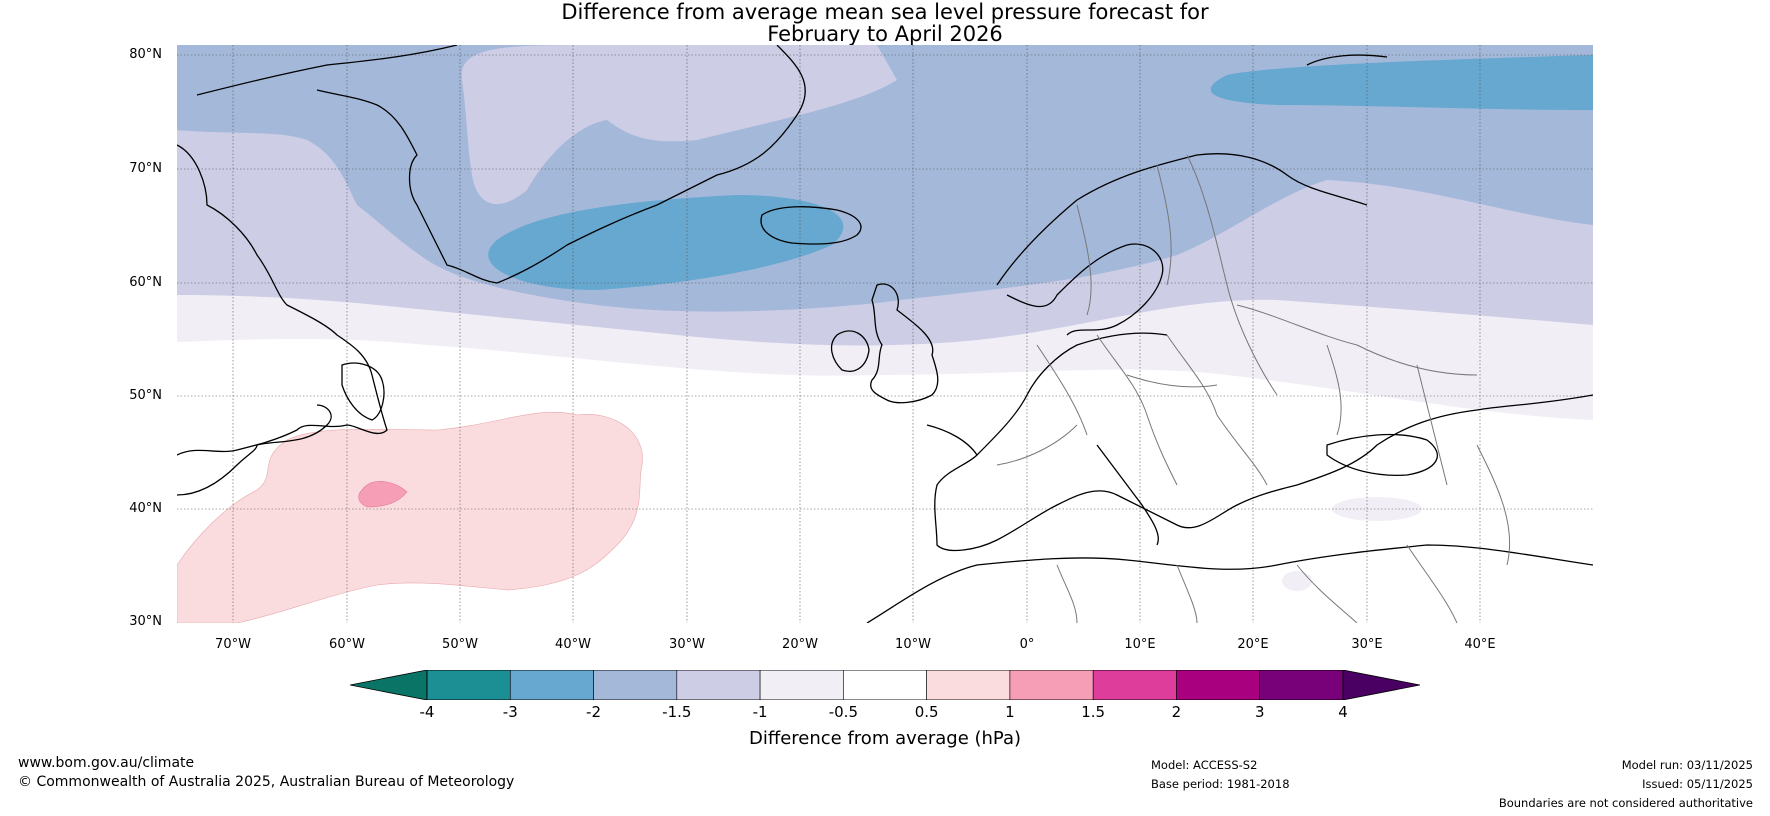  I want to click on footer-issued: Issued: 05/11/2025, so click(1697, 784).